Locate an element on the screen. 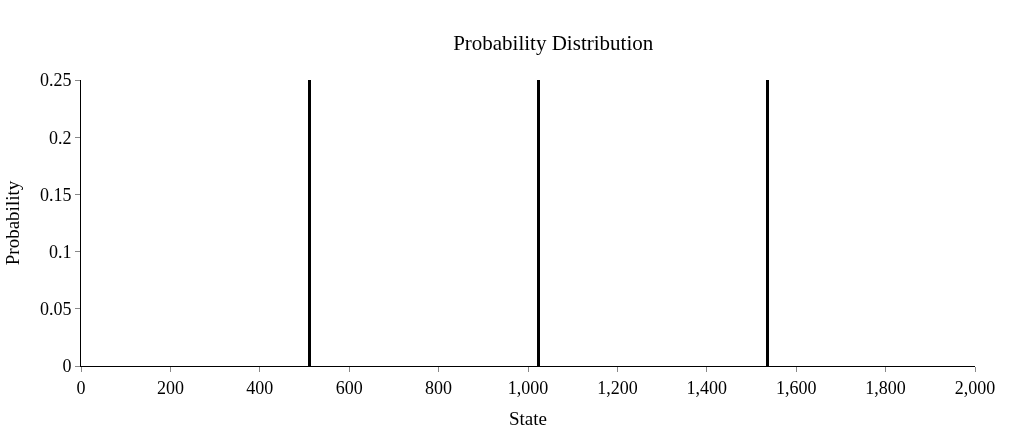 Image resolution: width=1015 pixels, height=438 pixels. x-tick-label: 600 is located at coordinates (349, 387).